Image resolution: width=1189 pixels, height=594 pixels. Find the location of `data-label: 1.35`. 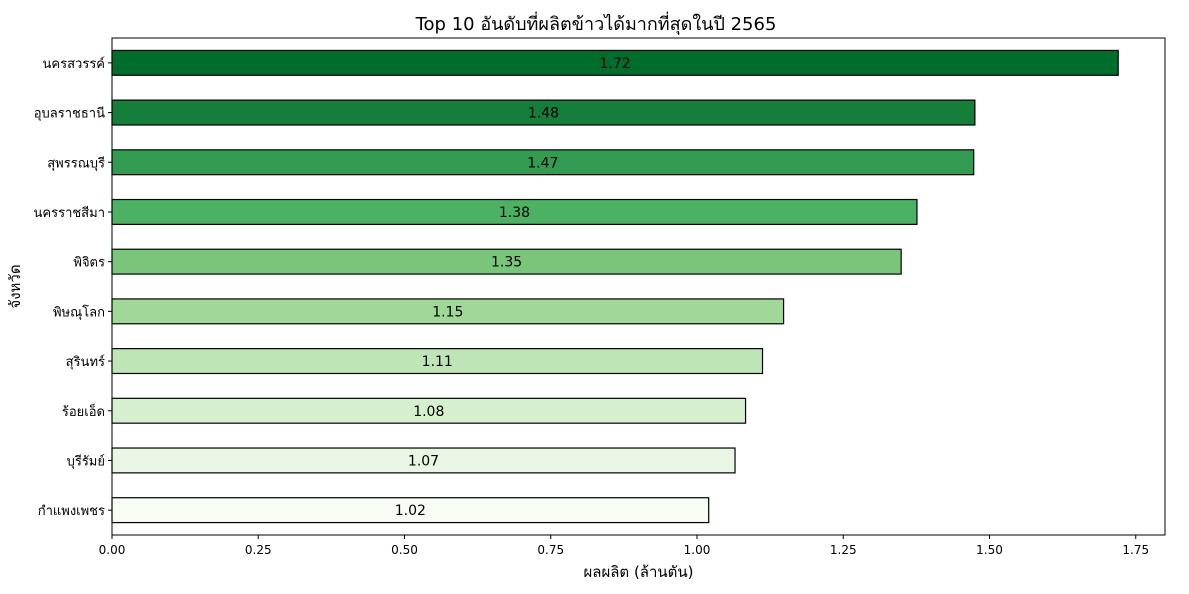

data-label: 1.35 is located at coordinates (506, 263).